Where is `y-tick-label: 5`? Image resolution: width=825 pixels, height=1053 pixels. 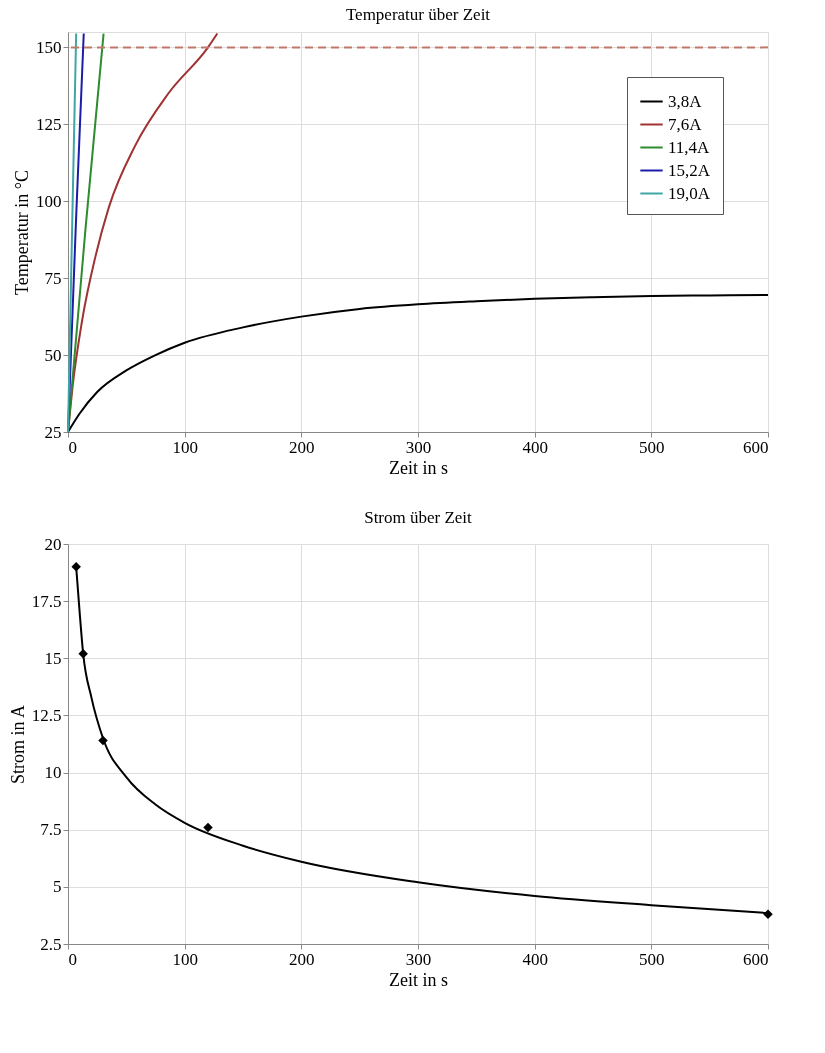 y-tick-label: 5 is located at coordinates (57, 887).